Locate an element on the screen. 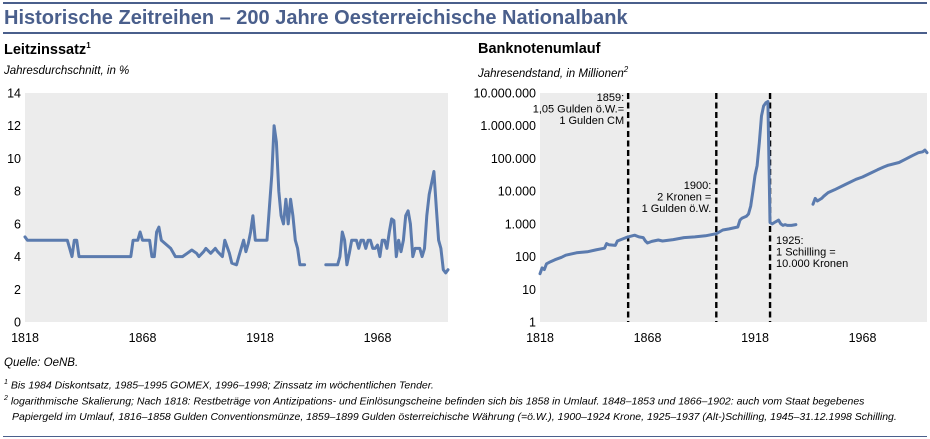  right-chart-title: Banknotenumlauf is located at coordinates (539, 49).